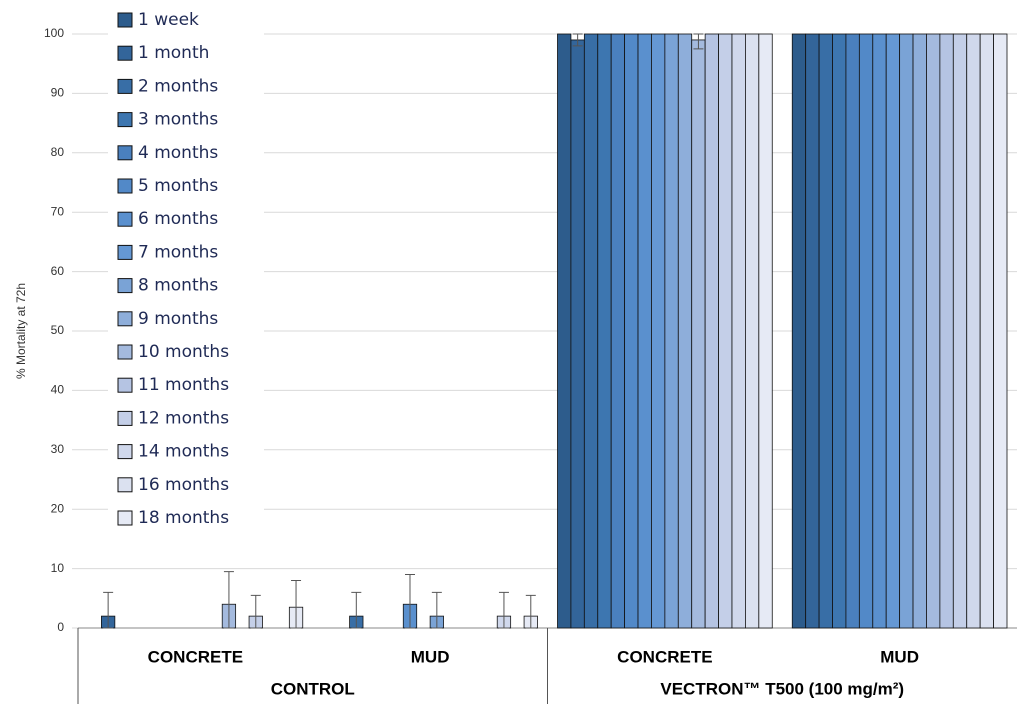 The height and width of the screenshot is (704, 1017). Describe the element at coordinates (58, 271) in the screenshot. I see `y-tick-label: 60` at that location.